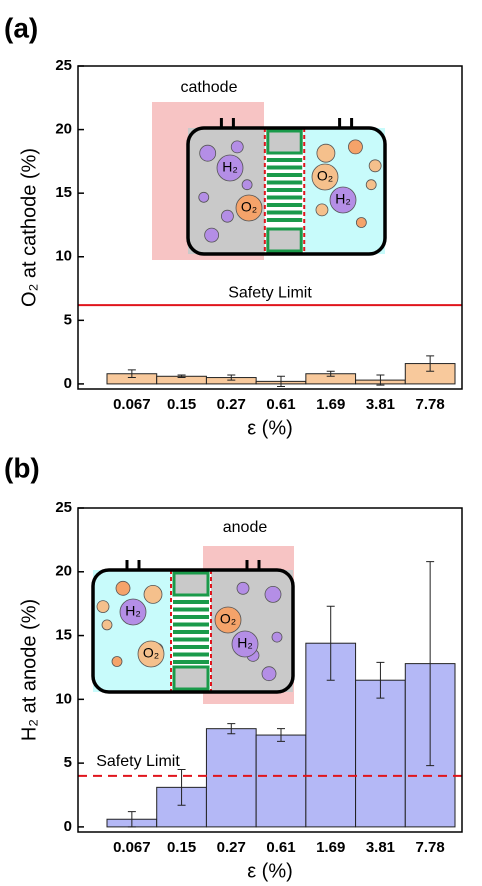  Describe the element at coordinates (209, 87) in the screenshot. I see `inset-label: cathode` at that location.